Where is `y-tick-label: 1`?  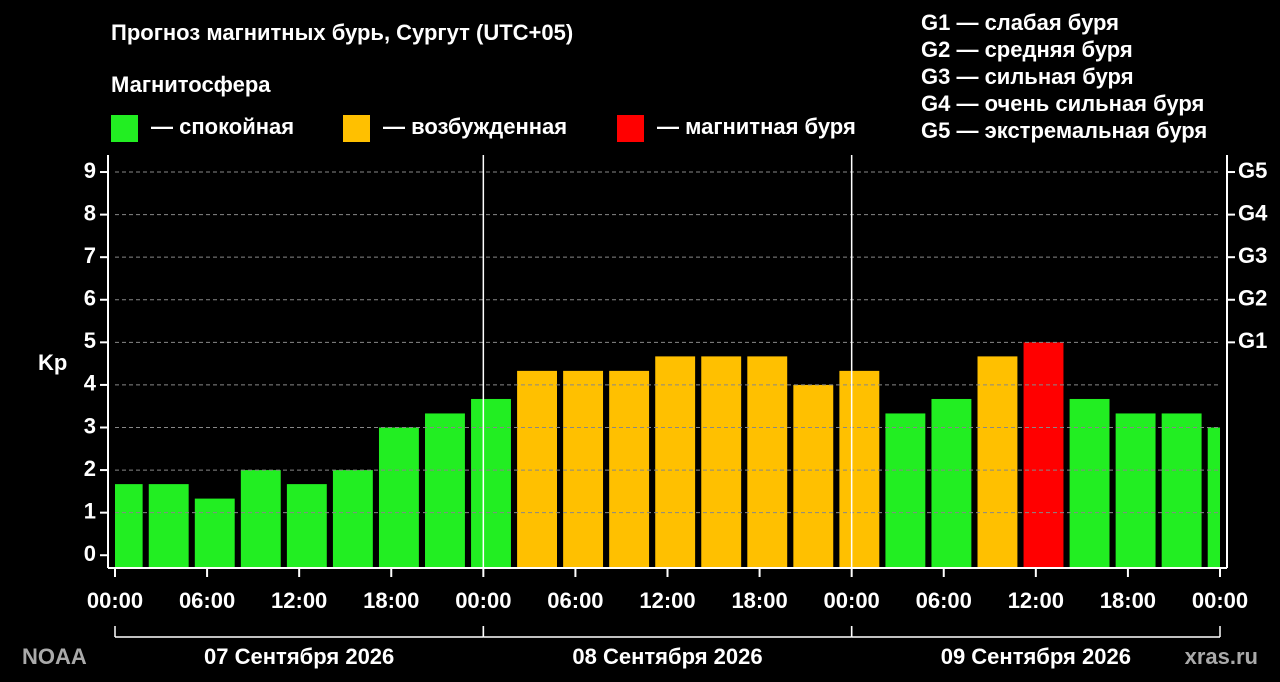
y-tick-label: 1 is located at coordinates (90, 510).